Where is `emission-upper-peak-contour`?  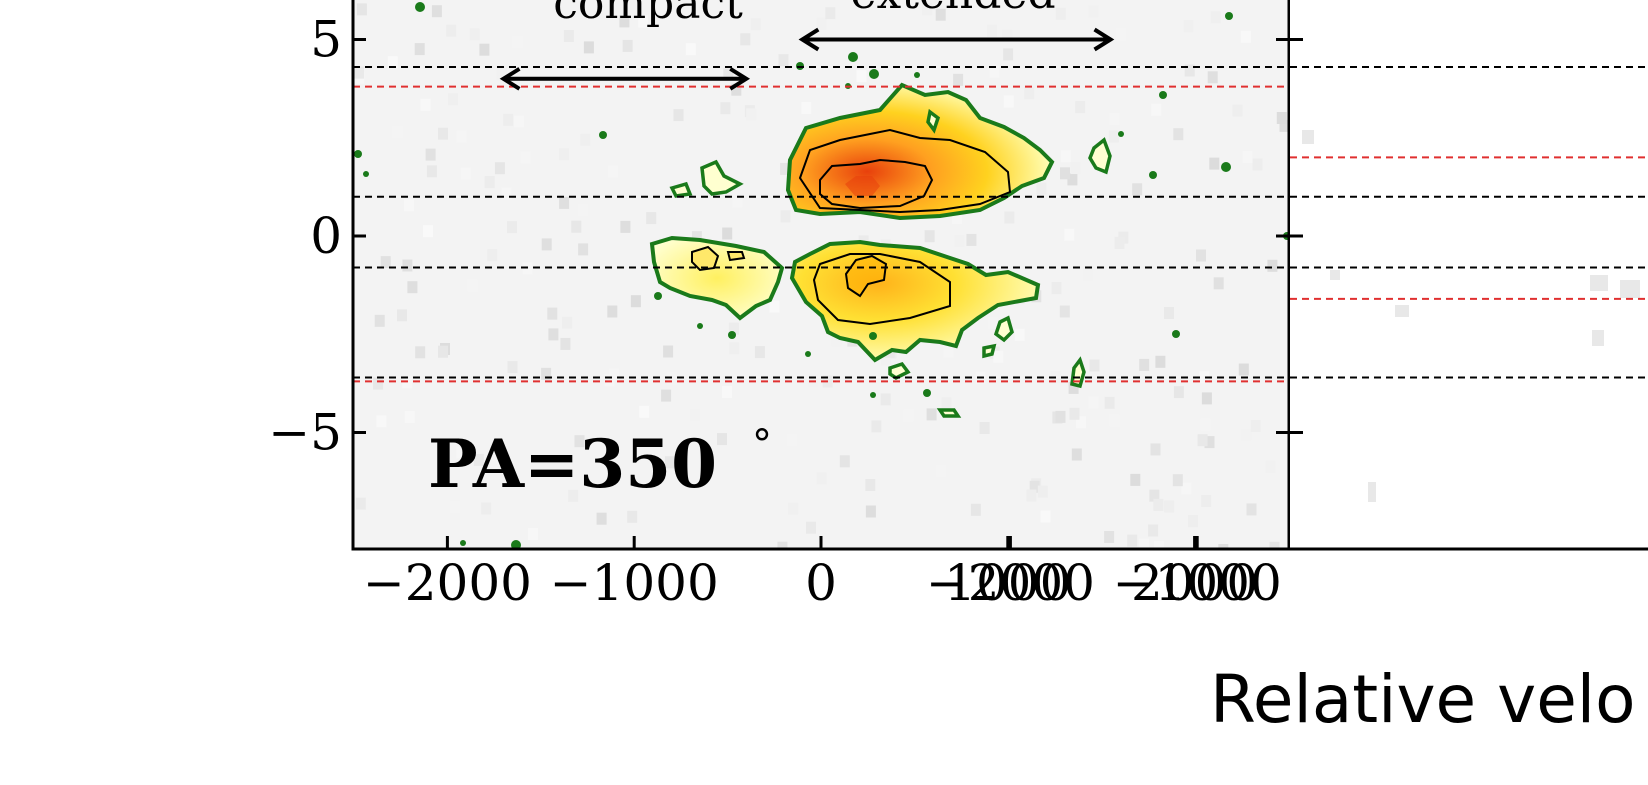 emission-upper-peak-contour is located at coordinates (862, 186).